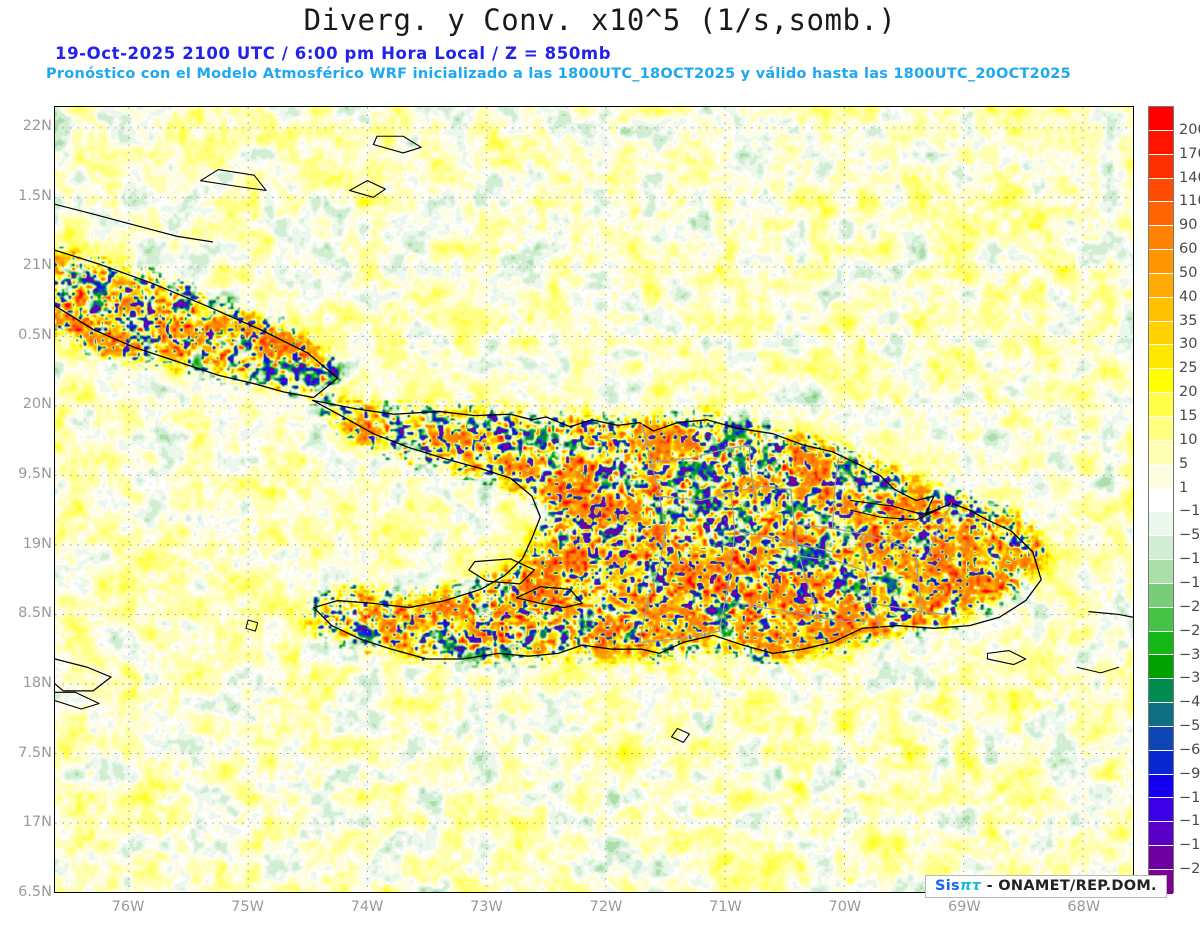 The width and height of the screenshot is (1200, 927). What do you see at coordinates (128, 907) in the screenshot?
I see `x-axis-tick-label: 76W` at bounding box center [128, 907].